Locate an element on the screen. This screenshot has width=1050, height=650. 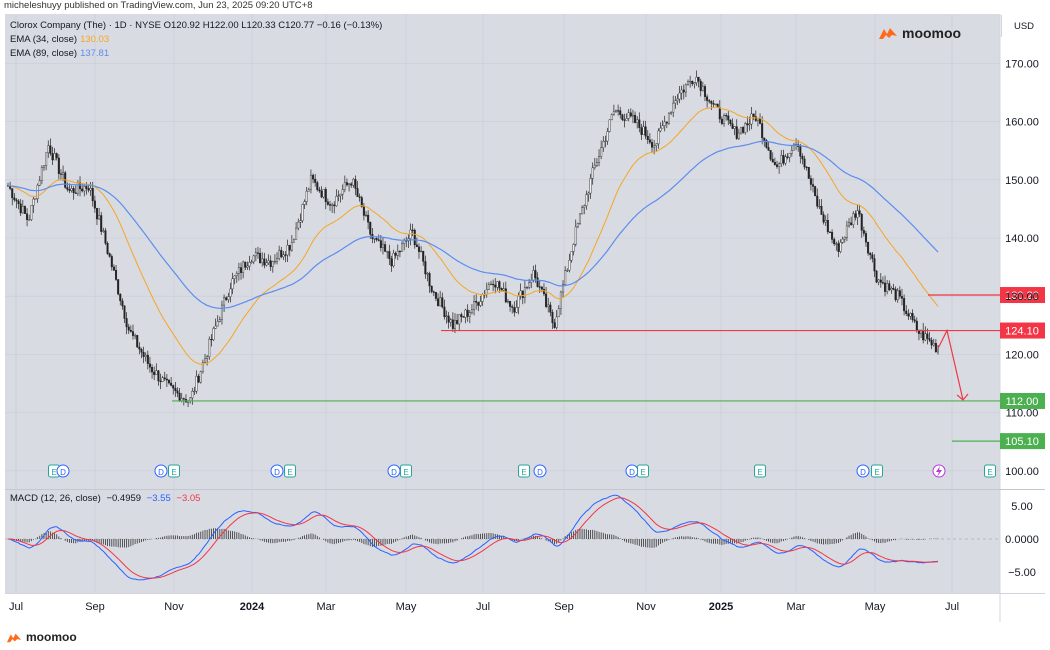
macd-tick: 0.0000 is located at coordinates (1022, 540).